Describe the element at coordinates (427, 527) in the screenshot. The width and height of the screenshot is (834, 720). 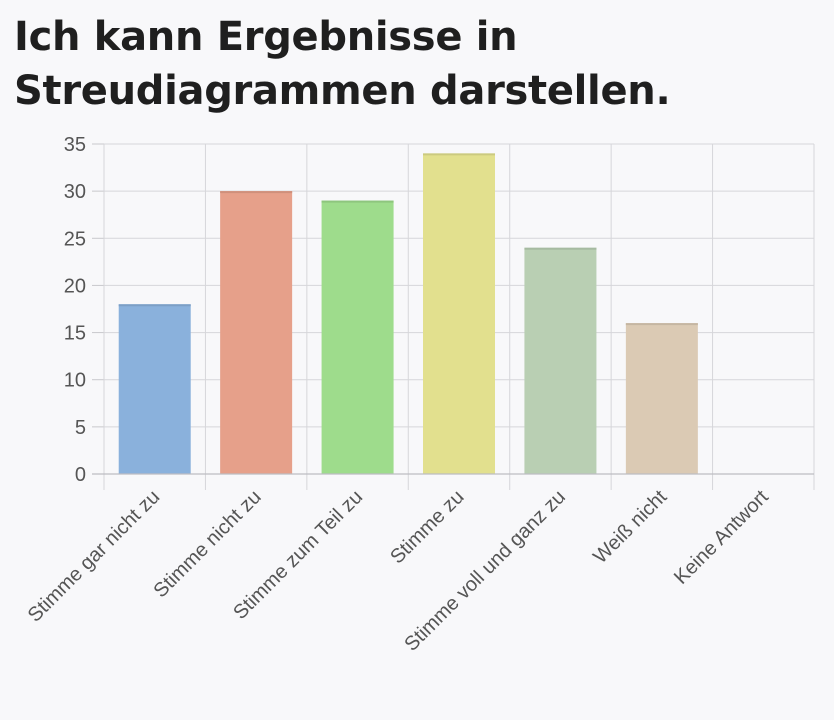
I see `x-tick-label: Stimme zu` at that location.